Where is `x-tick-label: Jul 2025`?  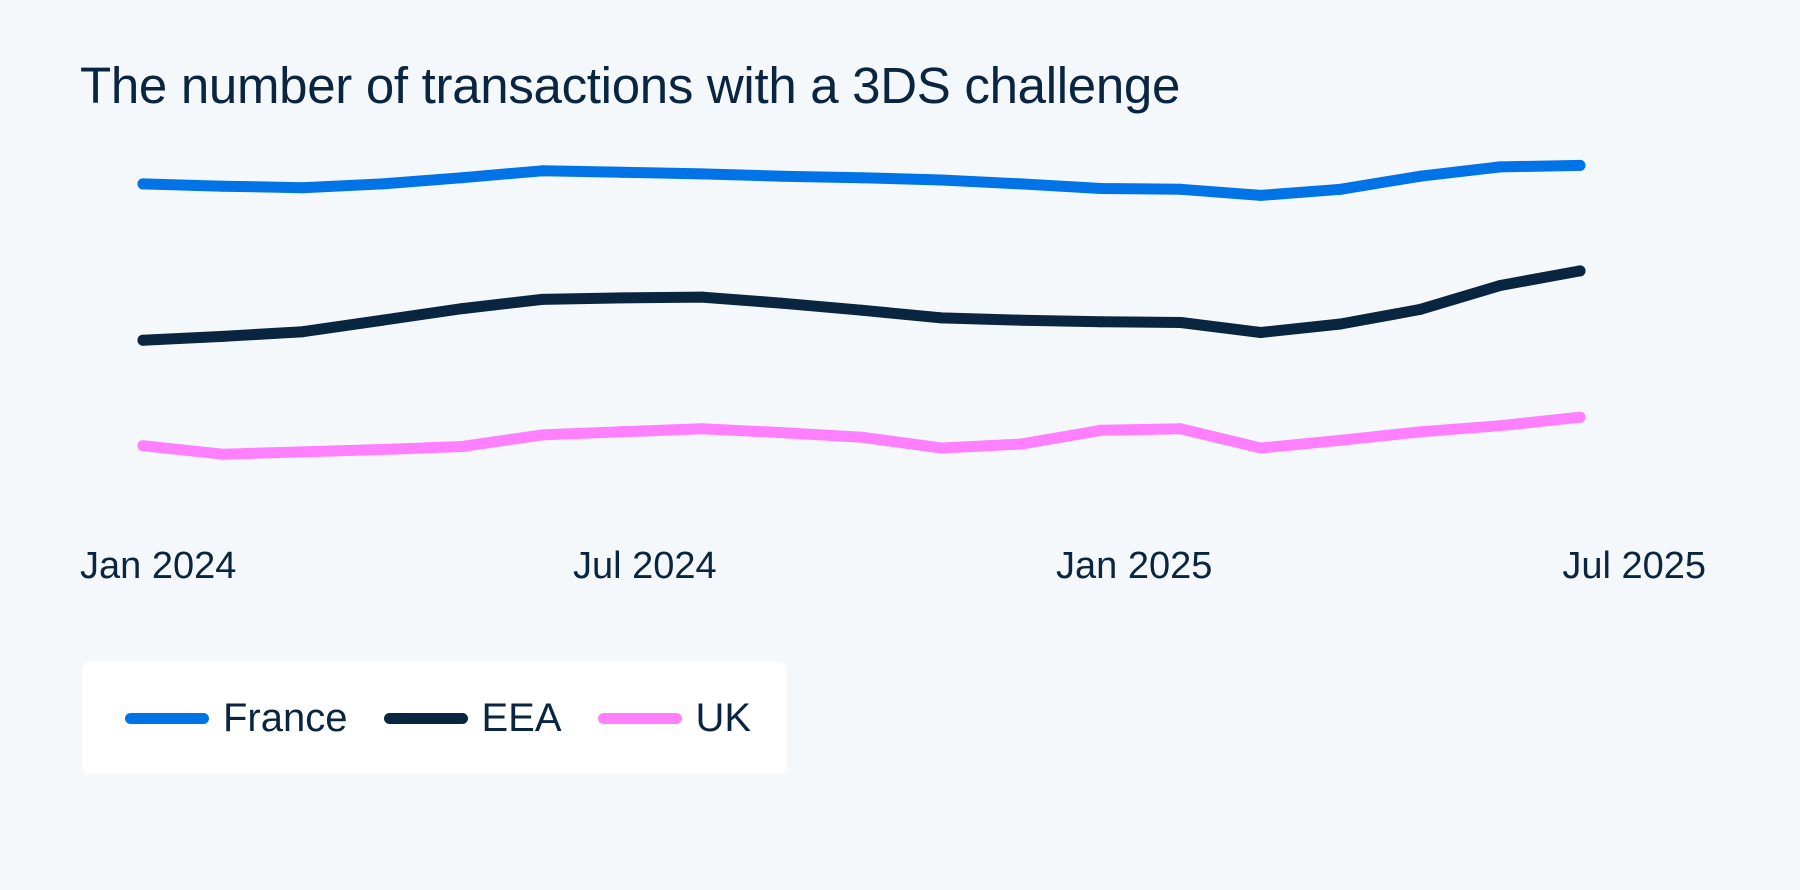 x-tick-label: Jul 2025 is located at coordinates (1634, 566).